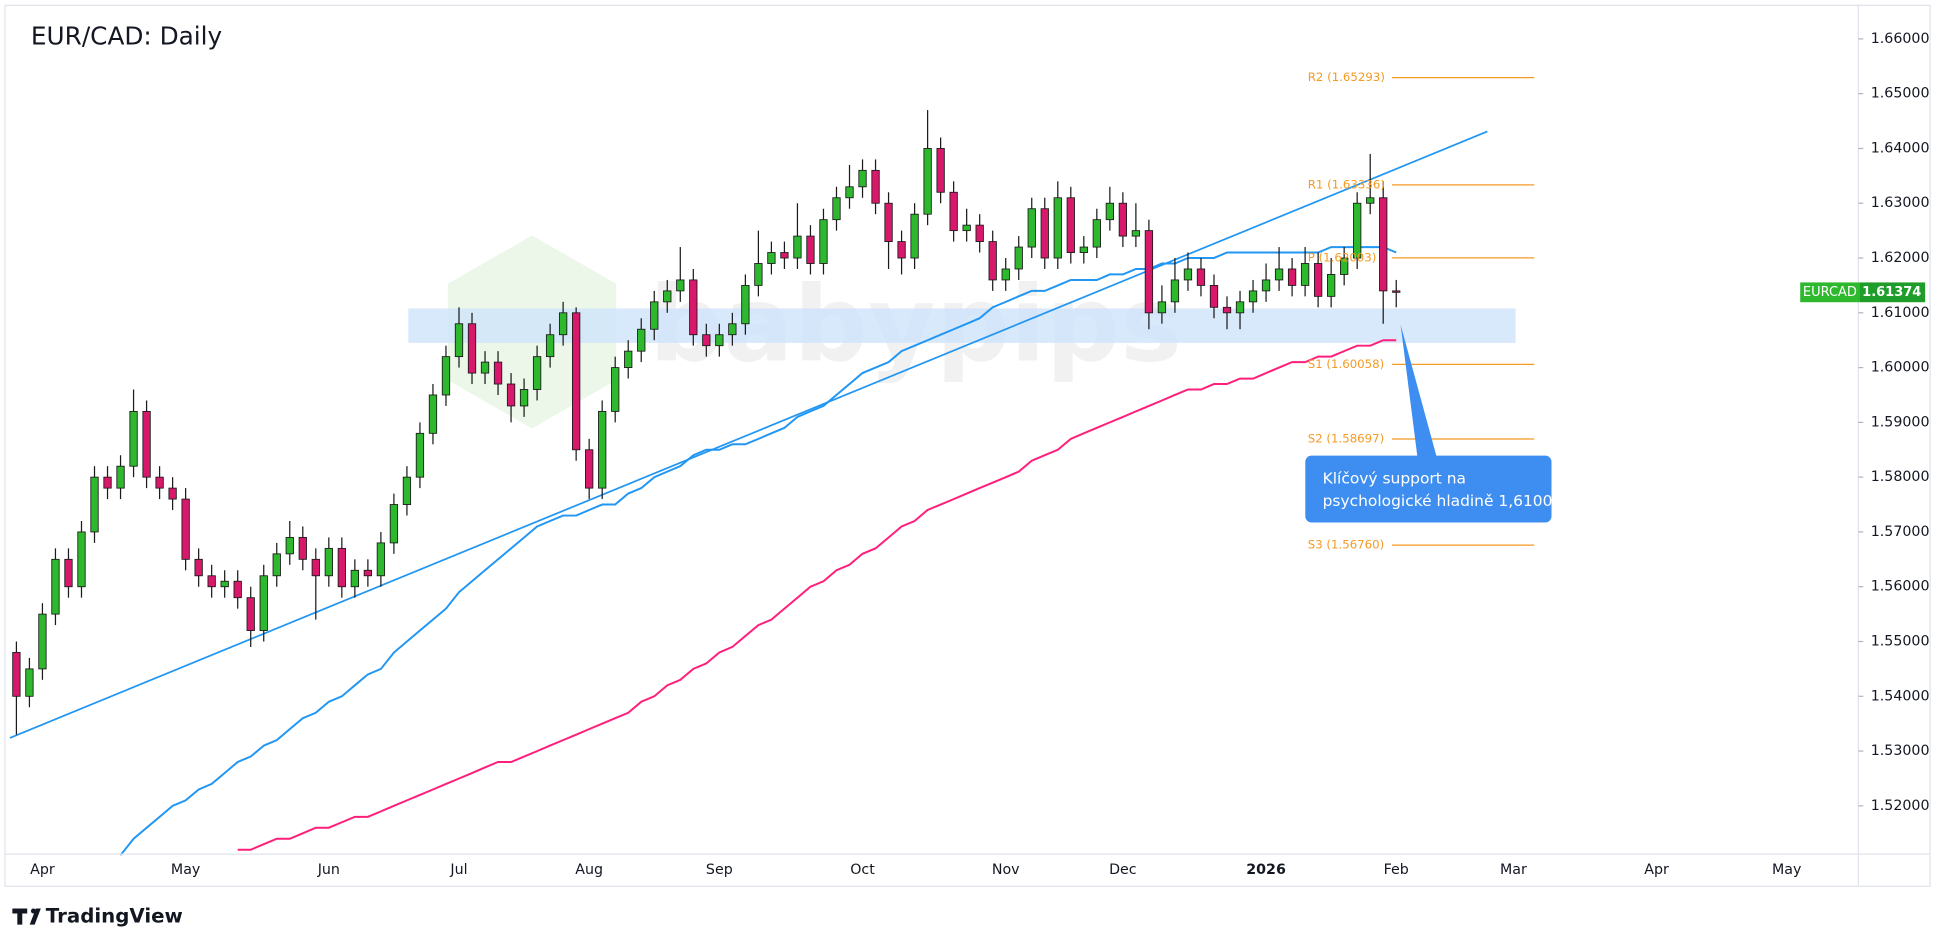 This screenshot has height=946, width=1940. Describe the element at coordinates (1900, 94) in the screenshot. I see `y-tick-label: 1.65000` at that location.